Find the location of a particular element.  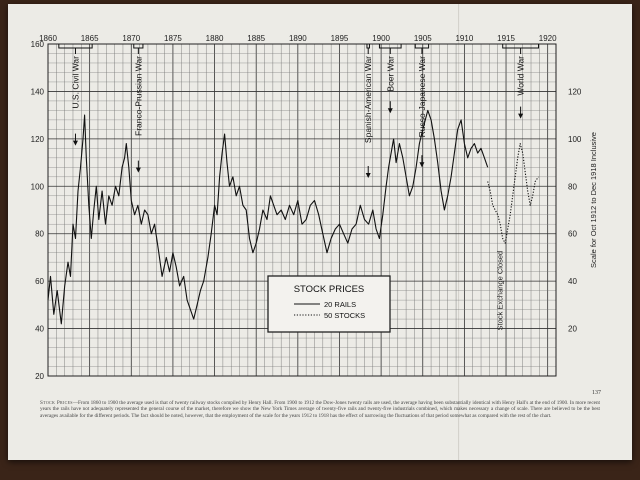

legend-box is located at coordinates (329, 304).